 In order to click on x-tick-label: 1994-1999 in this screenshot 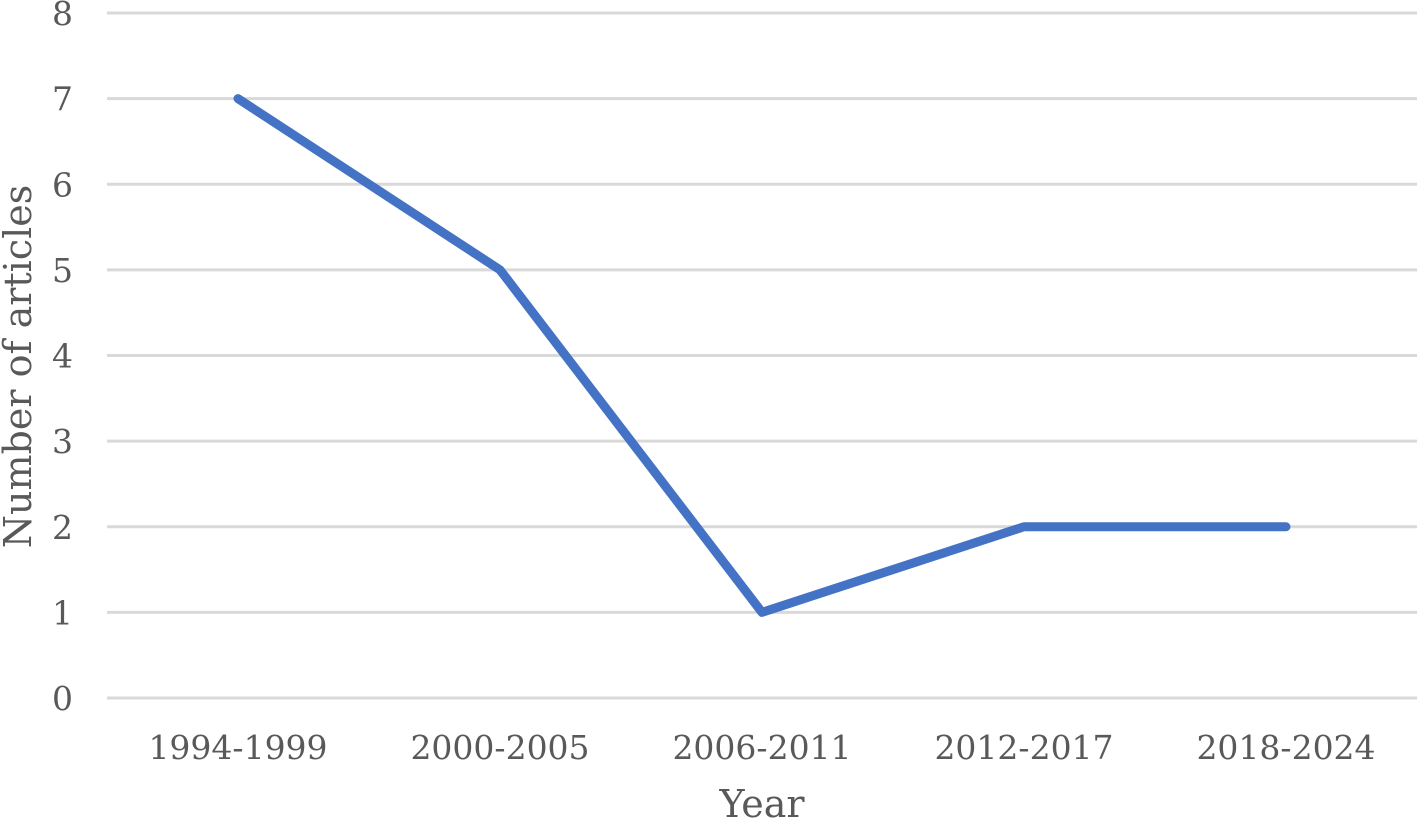, I will do `click(237, 747)`.